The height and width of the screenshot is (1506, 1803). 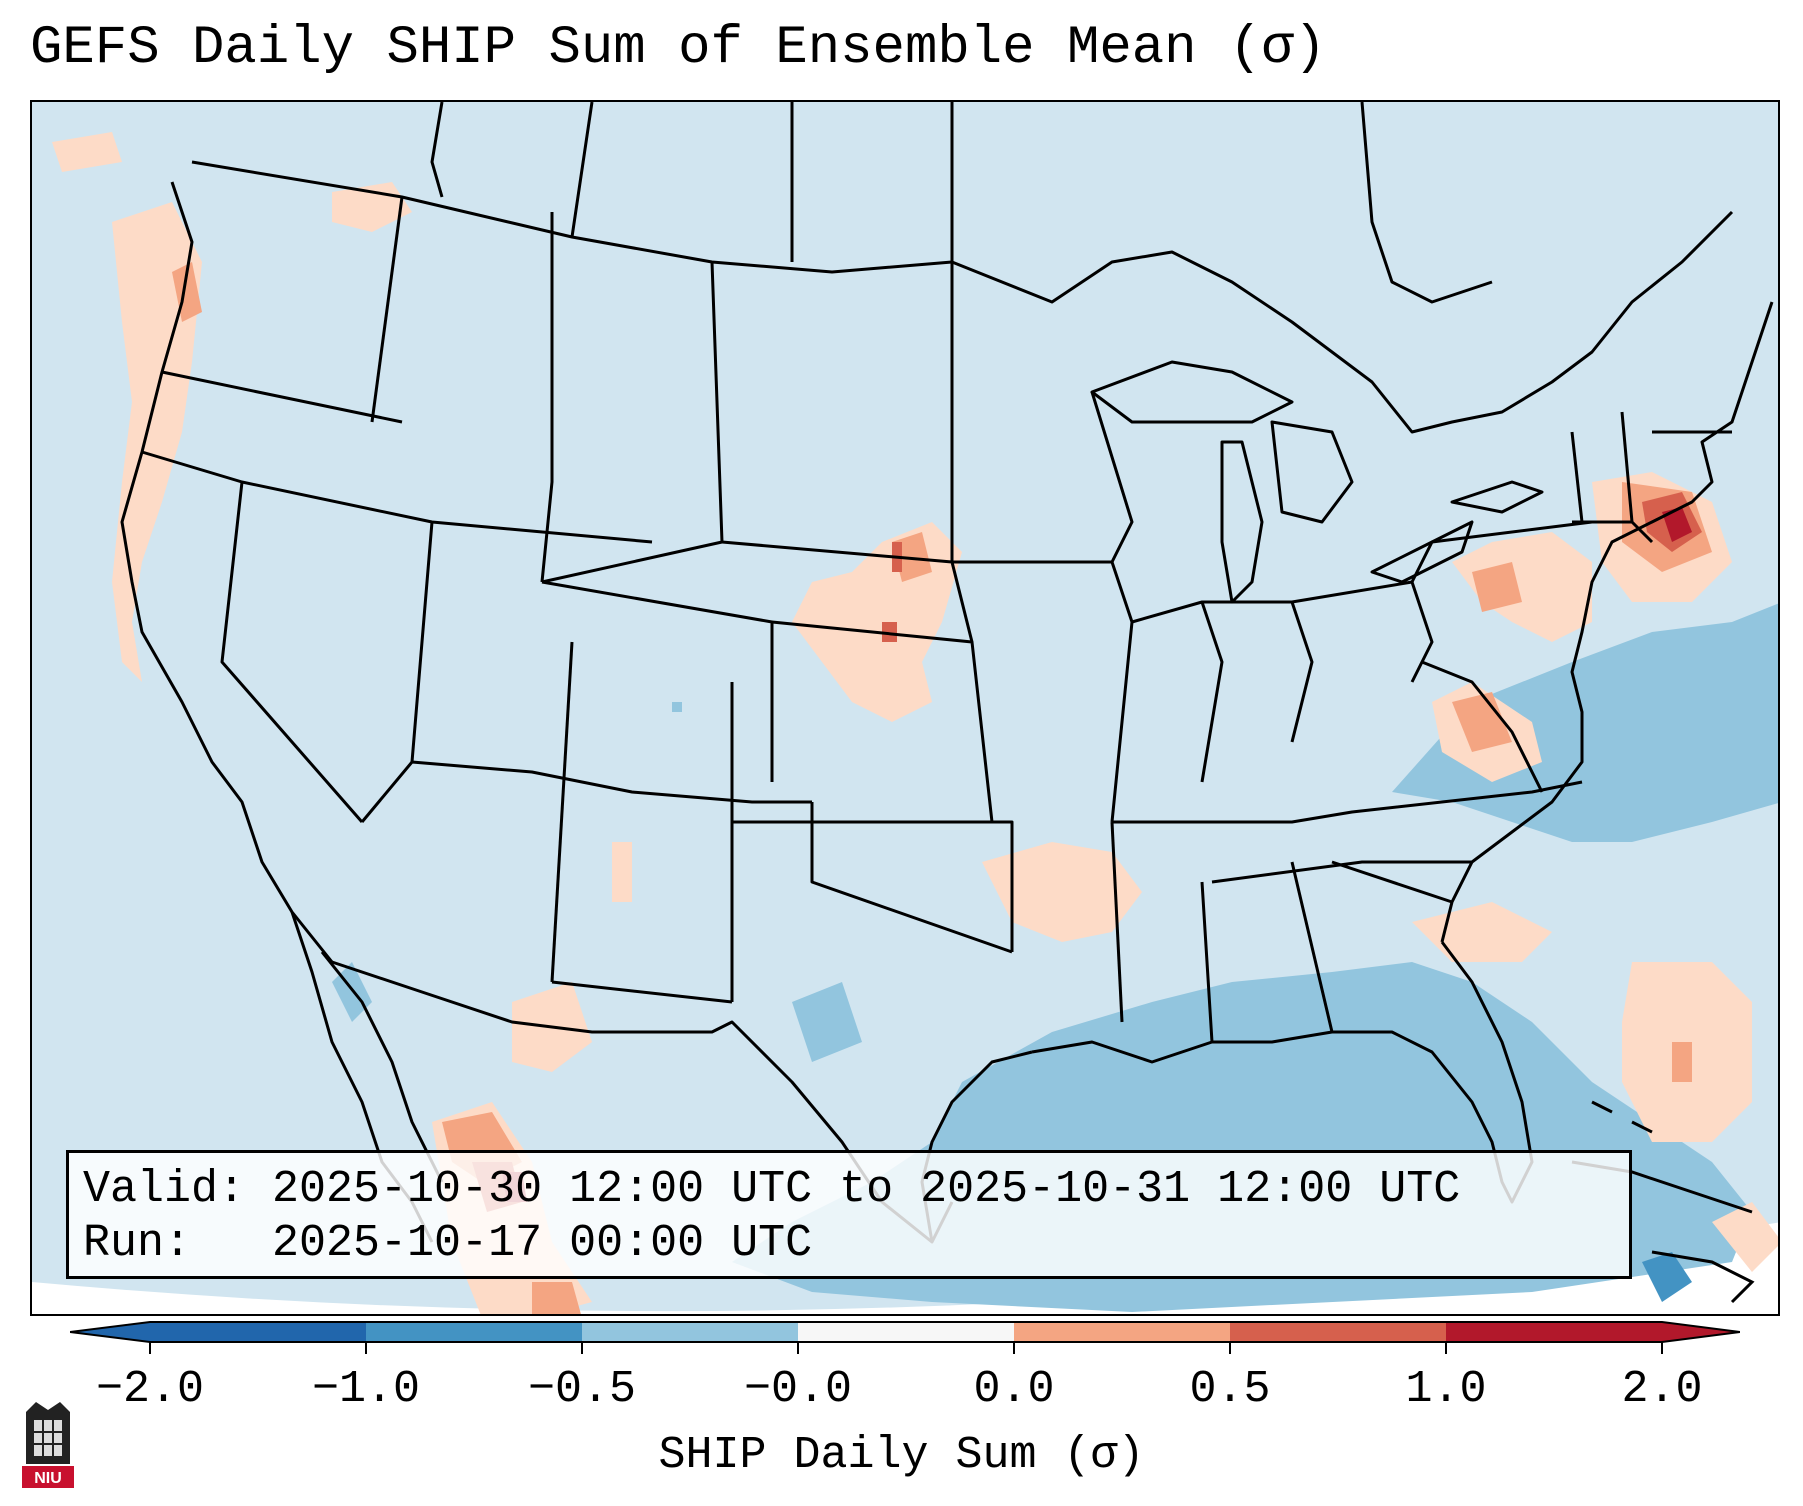 I want to click on colorbar-left-extend, so click(x=110, y=1332).